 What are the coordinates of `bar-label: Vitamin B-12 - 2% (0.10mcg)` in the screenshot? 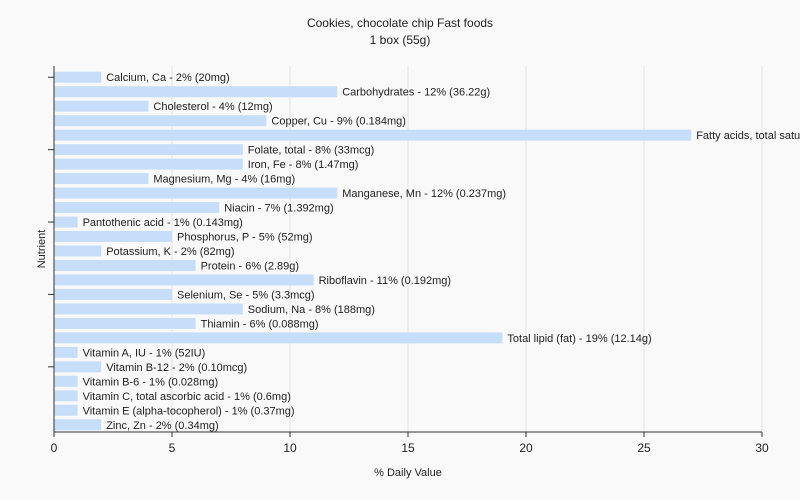 It's located at (176, 368).